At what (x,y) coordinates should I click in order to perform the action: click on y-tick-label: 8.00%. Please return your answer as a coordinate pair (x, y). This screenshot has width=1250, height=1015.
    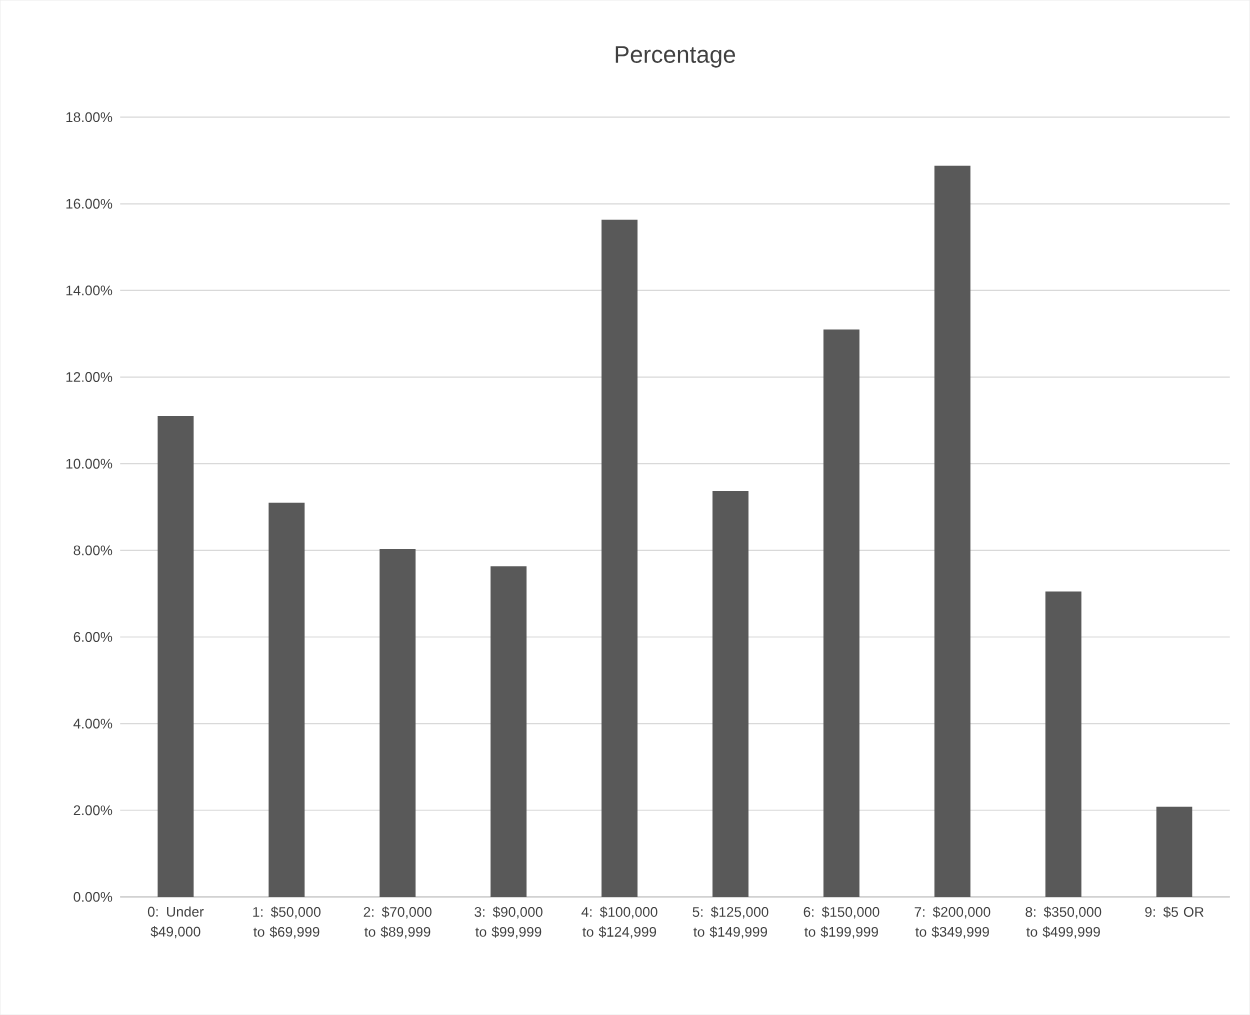
    Looking at the image, I should click on (93, 550).